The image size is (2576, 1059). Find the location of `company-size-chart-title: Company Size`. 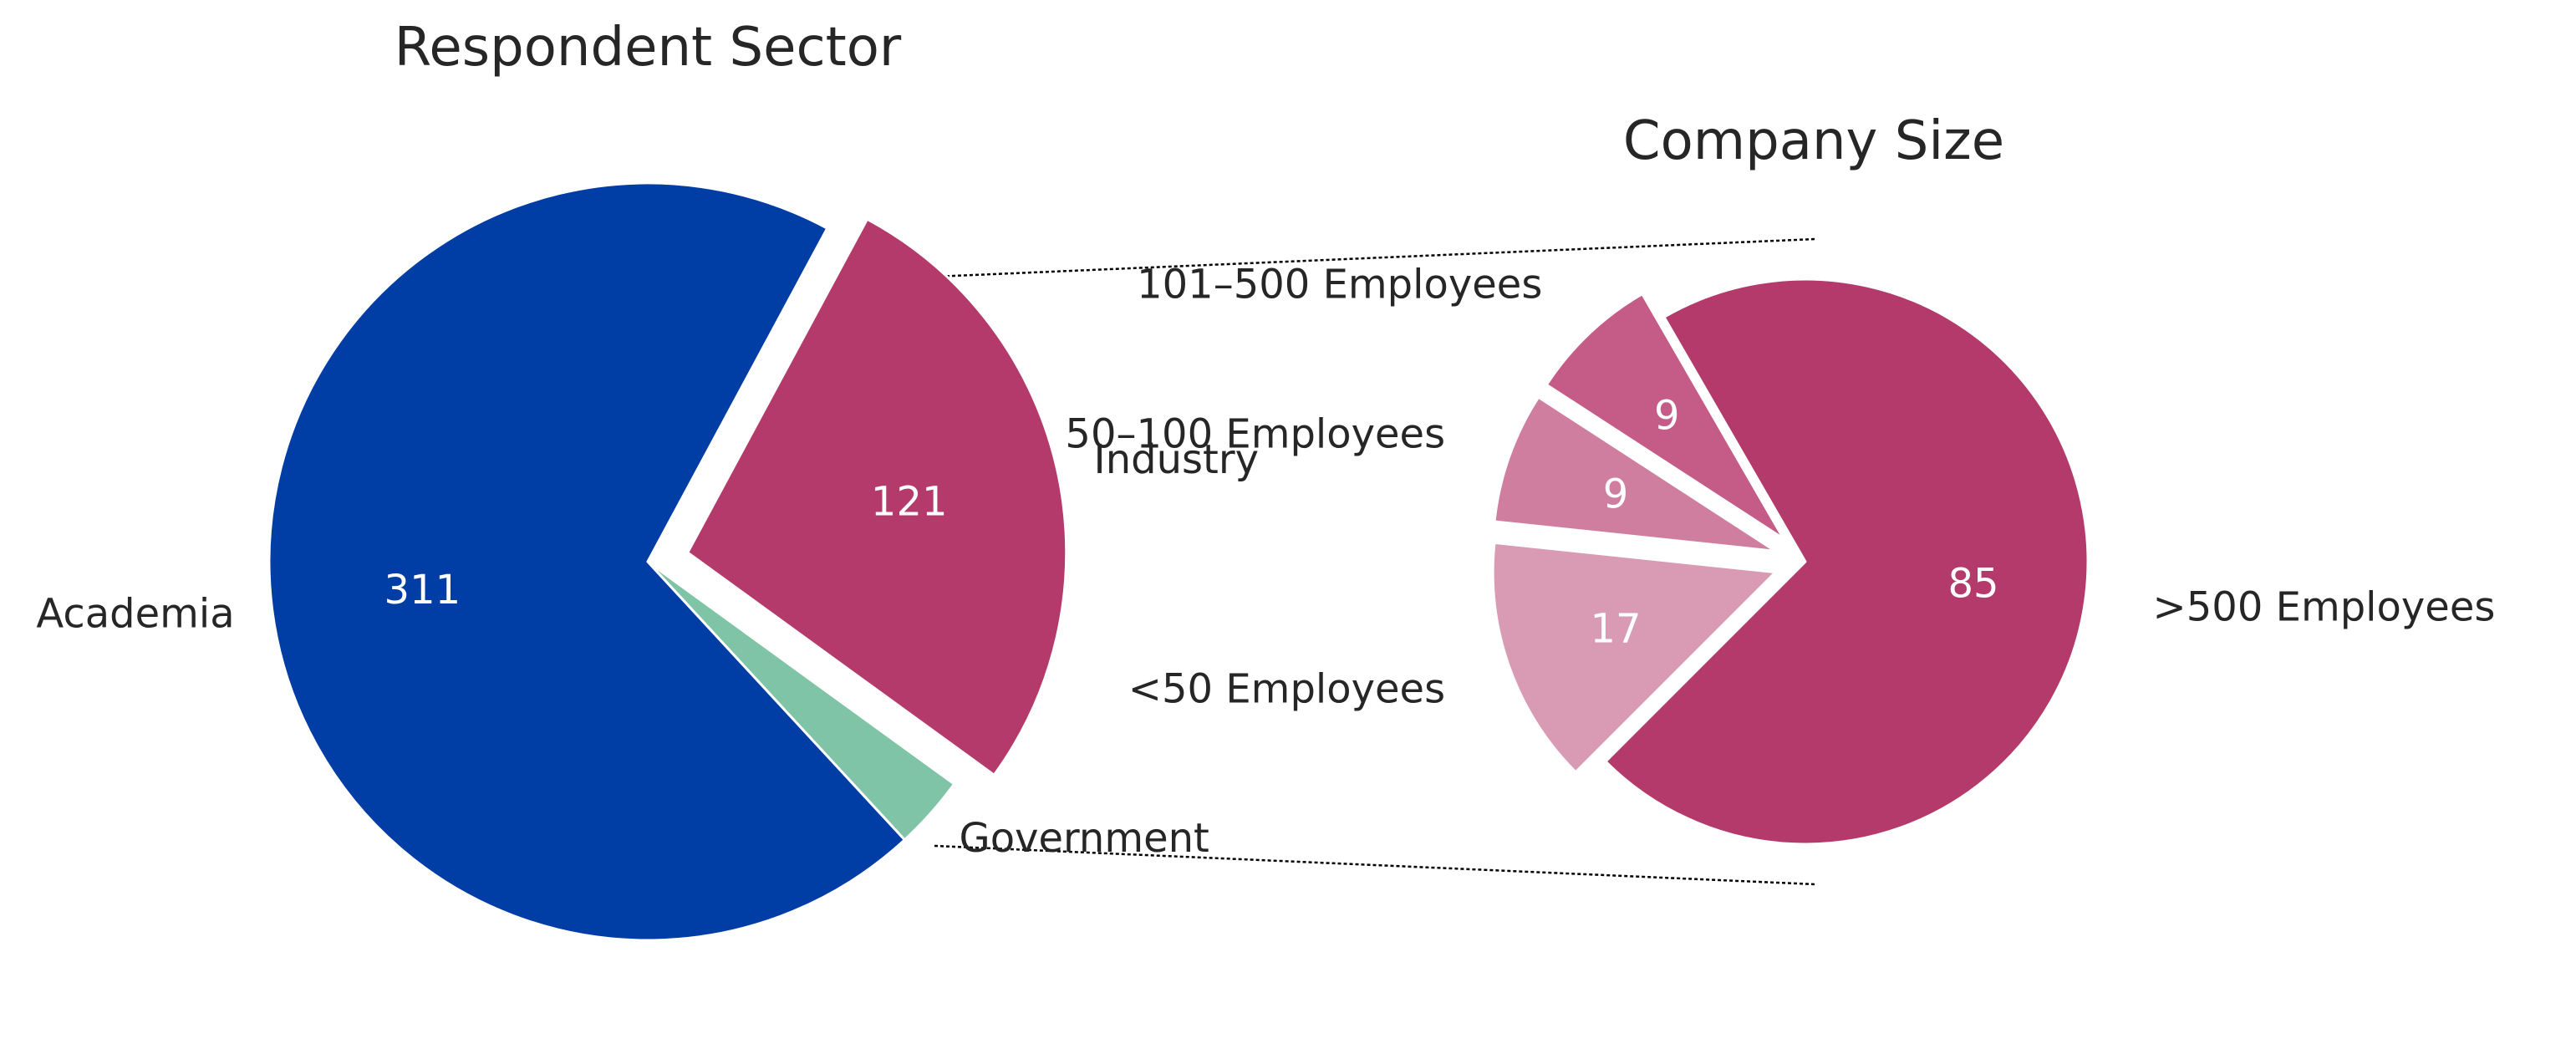

company-size-chart-title: Company Size is located at coordinates (1813, 141).